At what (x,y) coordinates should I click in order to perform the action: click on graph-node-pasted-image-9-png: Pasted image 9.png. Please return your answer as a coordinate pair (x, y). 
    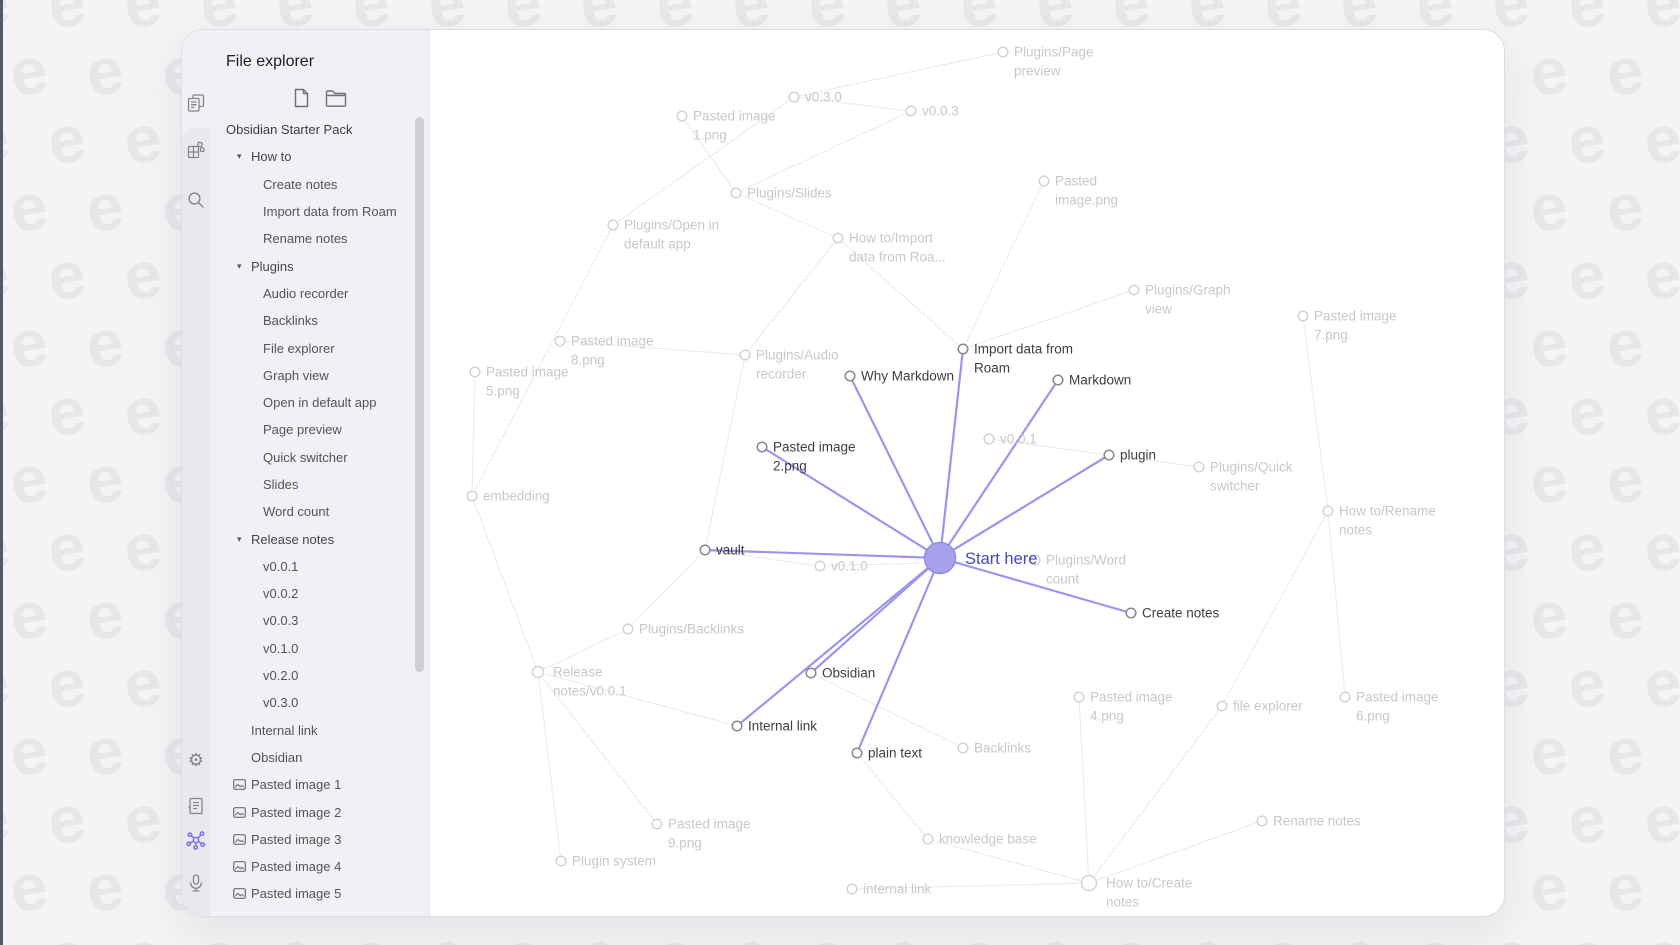
    Looking at the image, I should click on (701, 834).